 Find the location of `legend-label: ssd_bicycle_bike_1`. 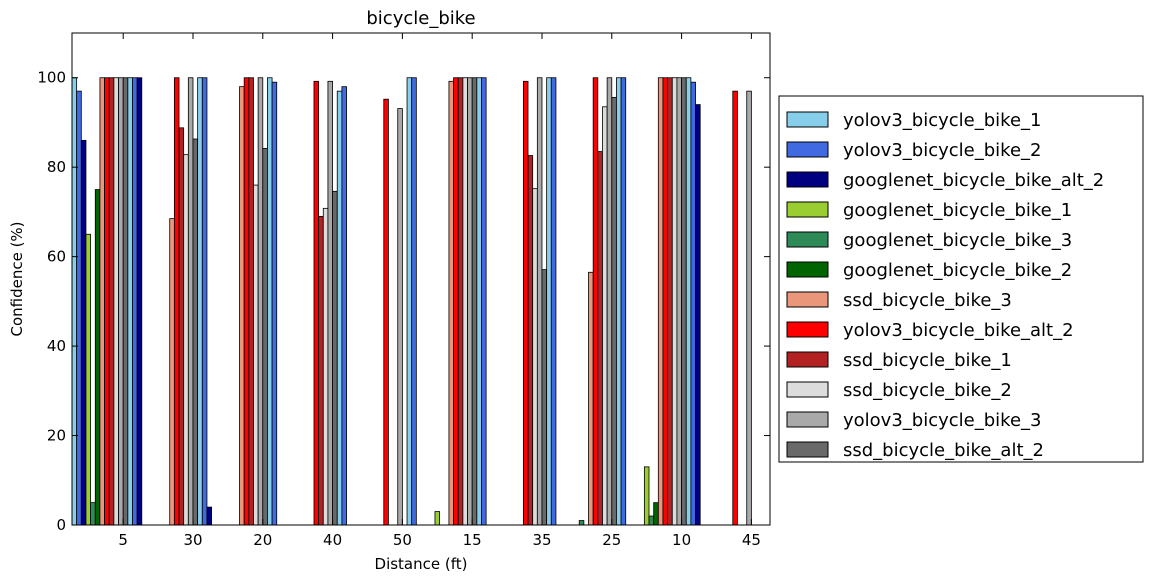

legend-label: ssd_bicycle_bike_1 is located at coordinates (927, 360).